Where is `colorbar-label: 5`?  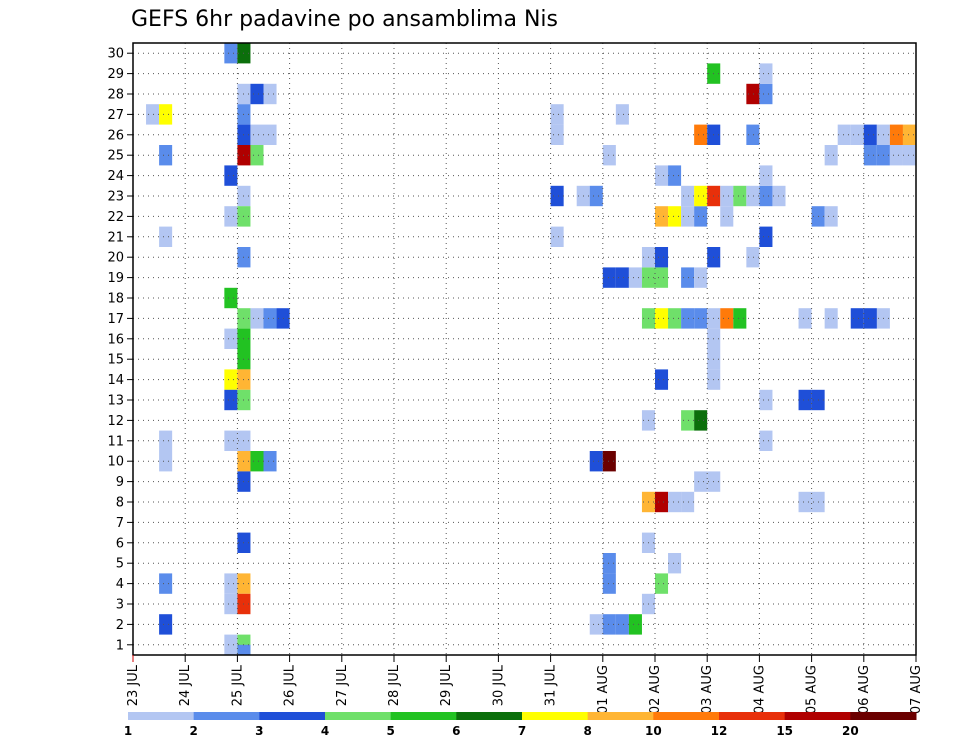 colorbar-label: 5 is located at coordinates (390, 731).